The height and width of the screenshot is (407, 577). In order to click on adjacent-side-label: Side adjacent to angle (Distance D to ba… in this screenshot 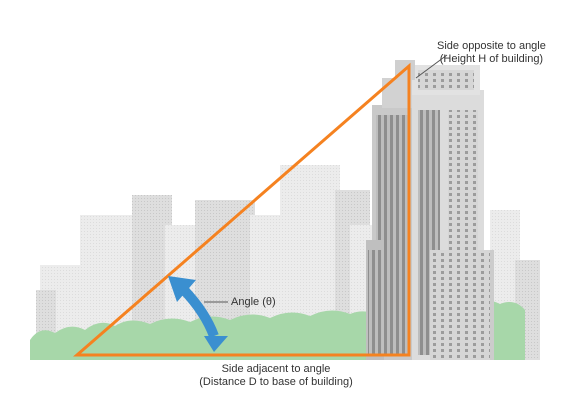, I will do `click(276, 376)`.